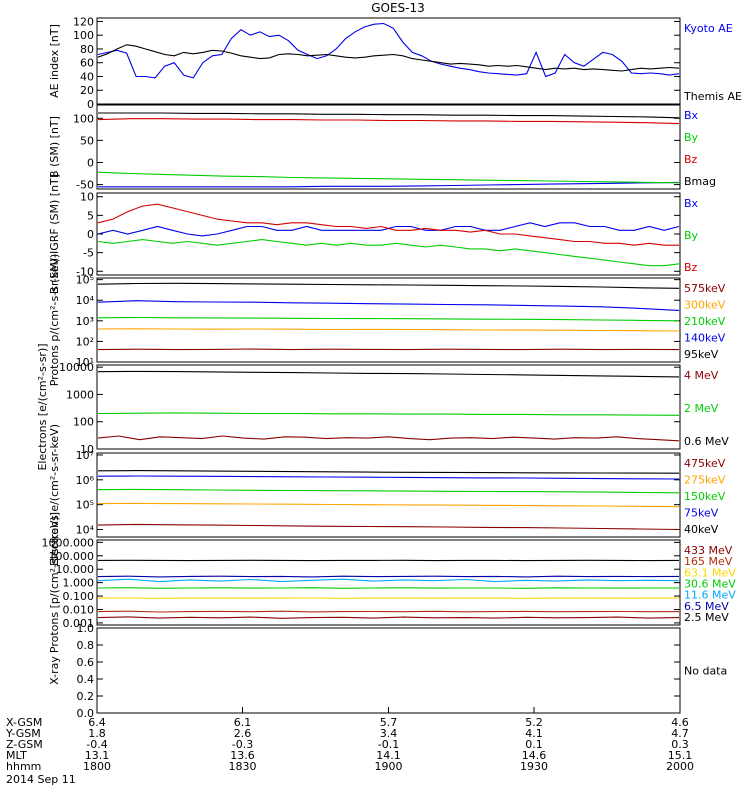 This screenshot has height=800, width=750. What do you see at coordinates (68, 542) in the screenshot?
I see `ytick-label: 1000.000` at bounding box center [68, 542].